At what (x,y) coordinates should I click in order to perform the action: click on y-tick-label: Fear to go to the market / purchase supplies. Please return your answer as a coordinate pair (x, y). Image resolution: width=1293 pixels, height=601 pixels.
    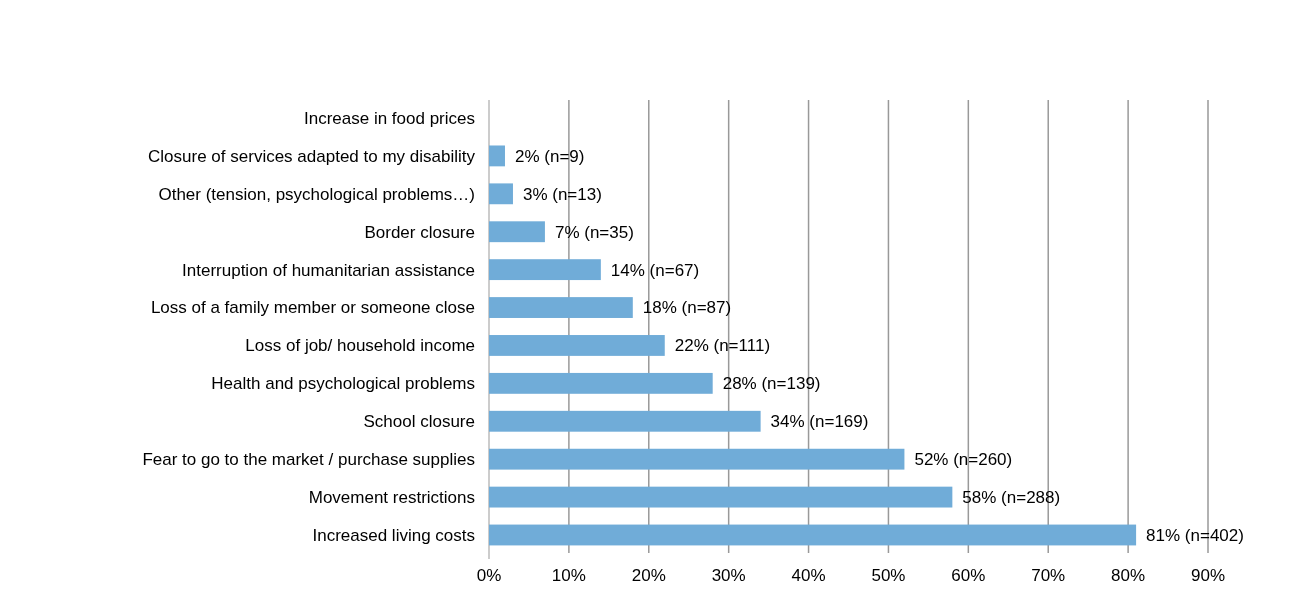
    Looking at the image, I should click on (308, 460).